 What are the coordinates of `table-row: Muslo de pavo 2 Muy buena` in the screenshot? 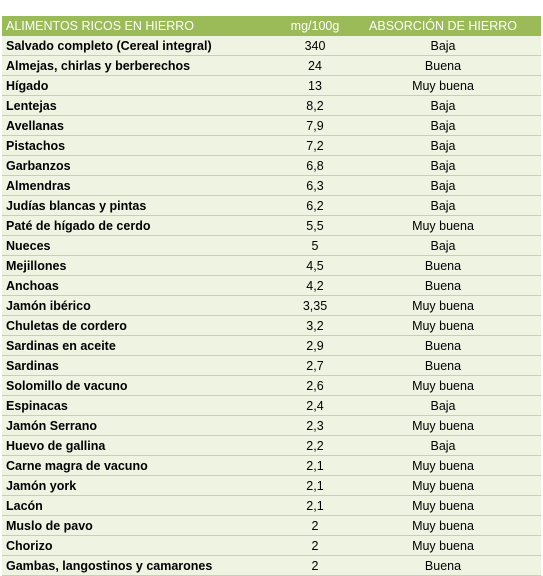 It's located at (271, 525).